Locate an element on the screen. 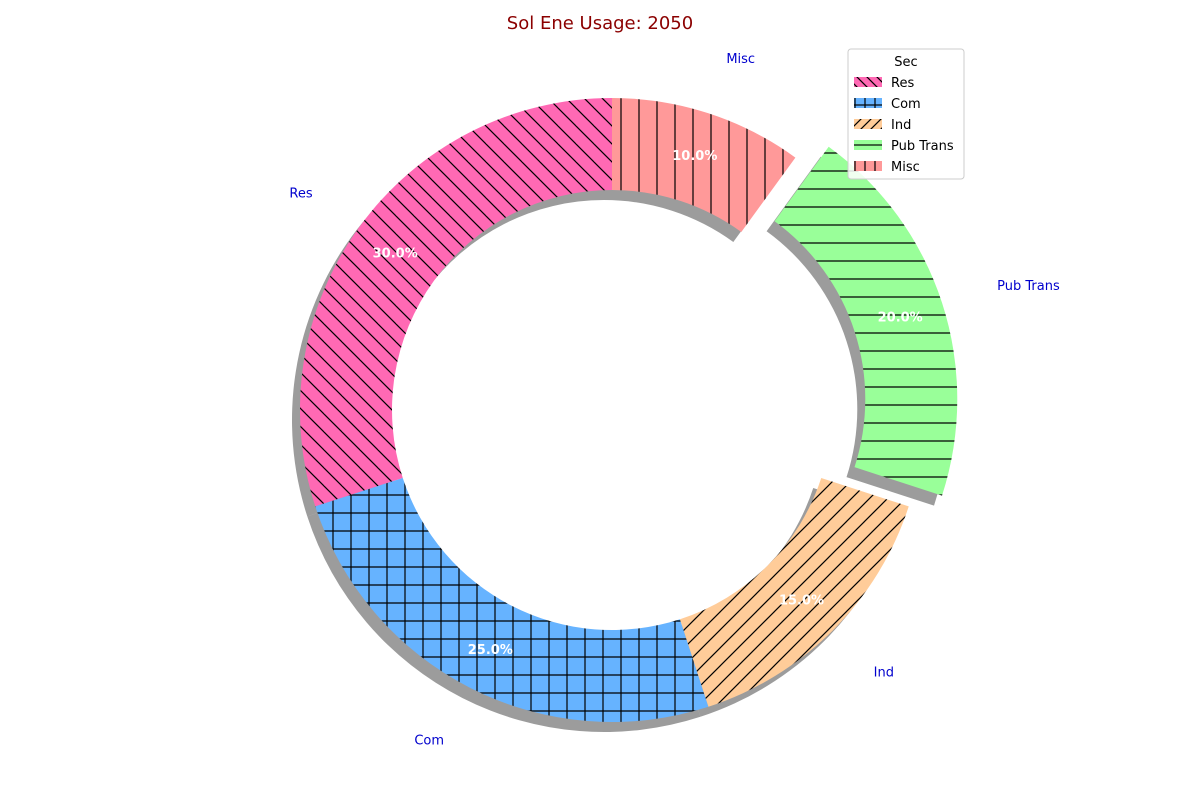 The image size is (1200, 800). category-label-pub-trans: Pub Trans is located at coordinates (1028, 286).